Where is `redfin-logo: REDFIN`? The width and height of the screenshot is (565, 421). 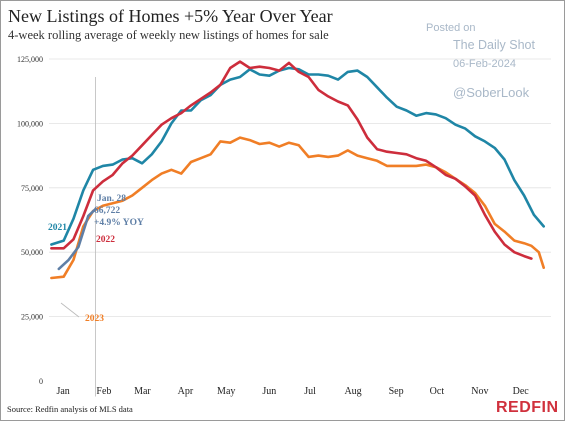
redfin-logo: REDFIN is located at coordinates (527, 407).